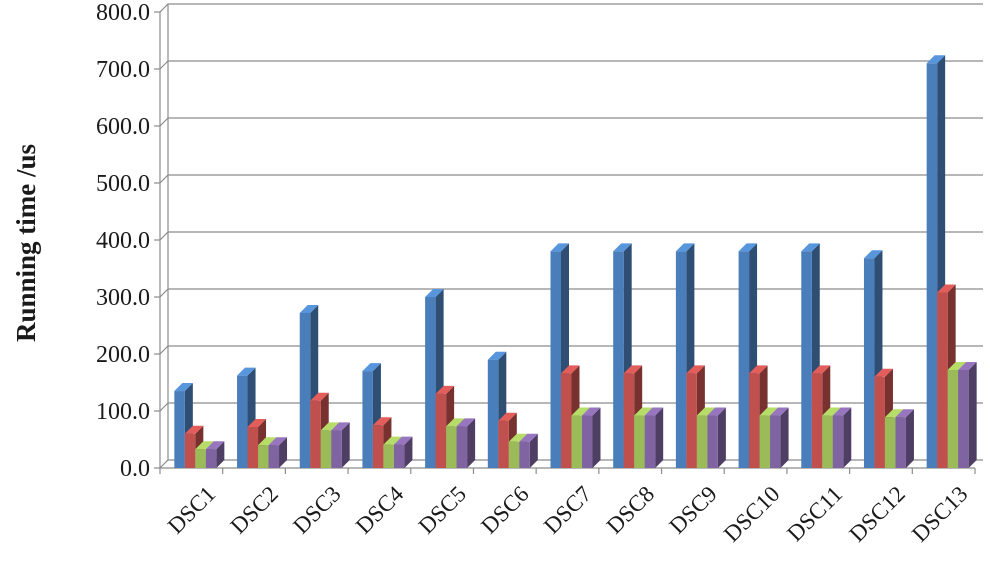 The width and height of the screenshot is (990, 578). Describe the element at coordinates (278, 452) in the screenshot. I see `bar-DSC2-s4` at that location.